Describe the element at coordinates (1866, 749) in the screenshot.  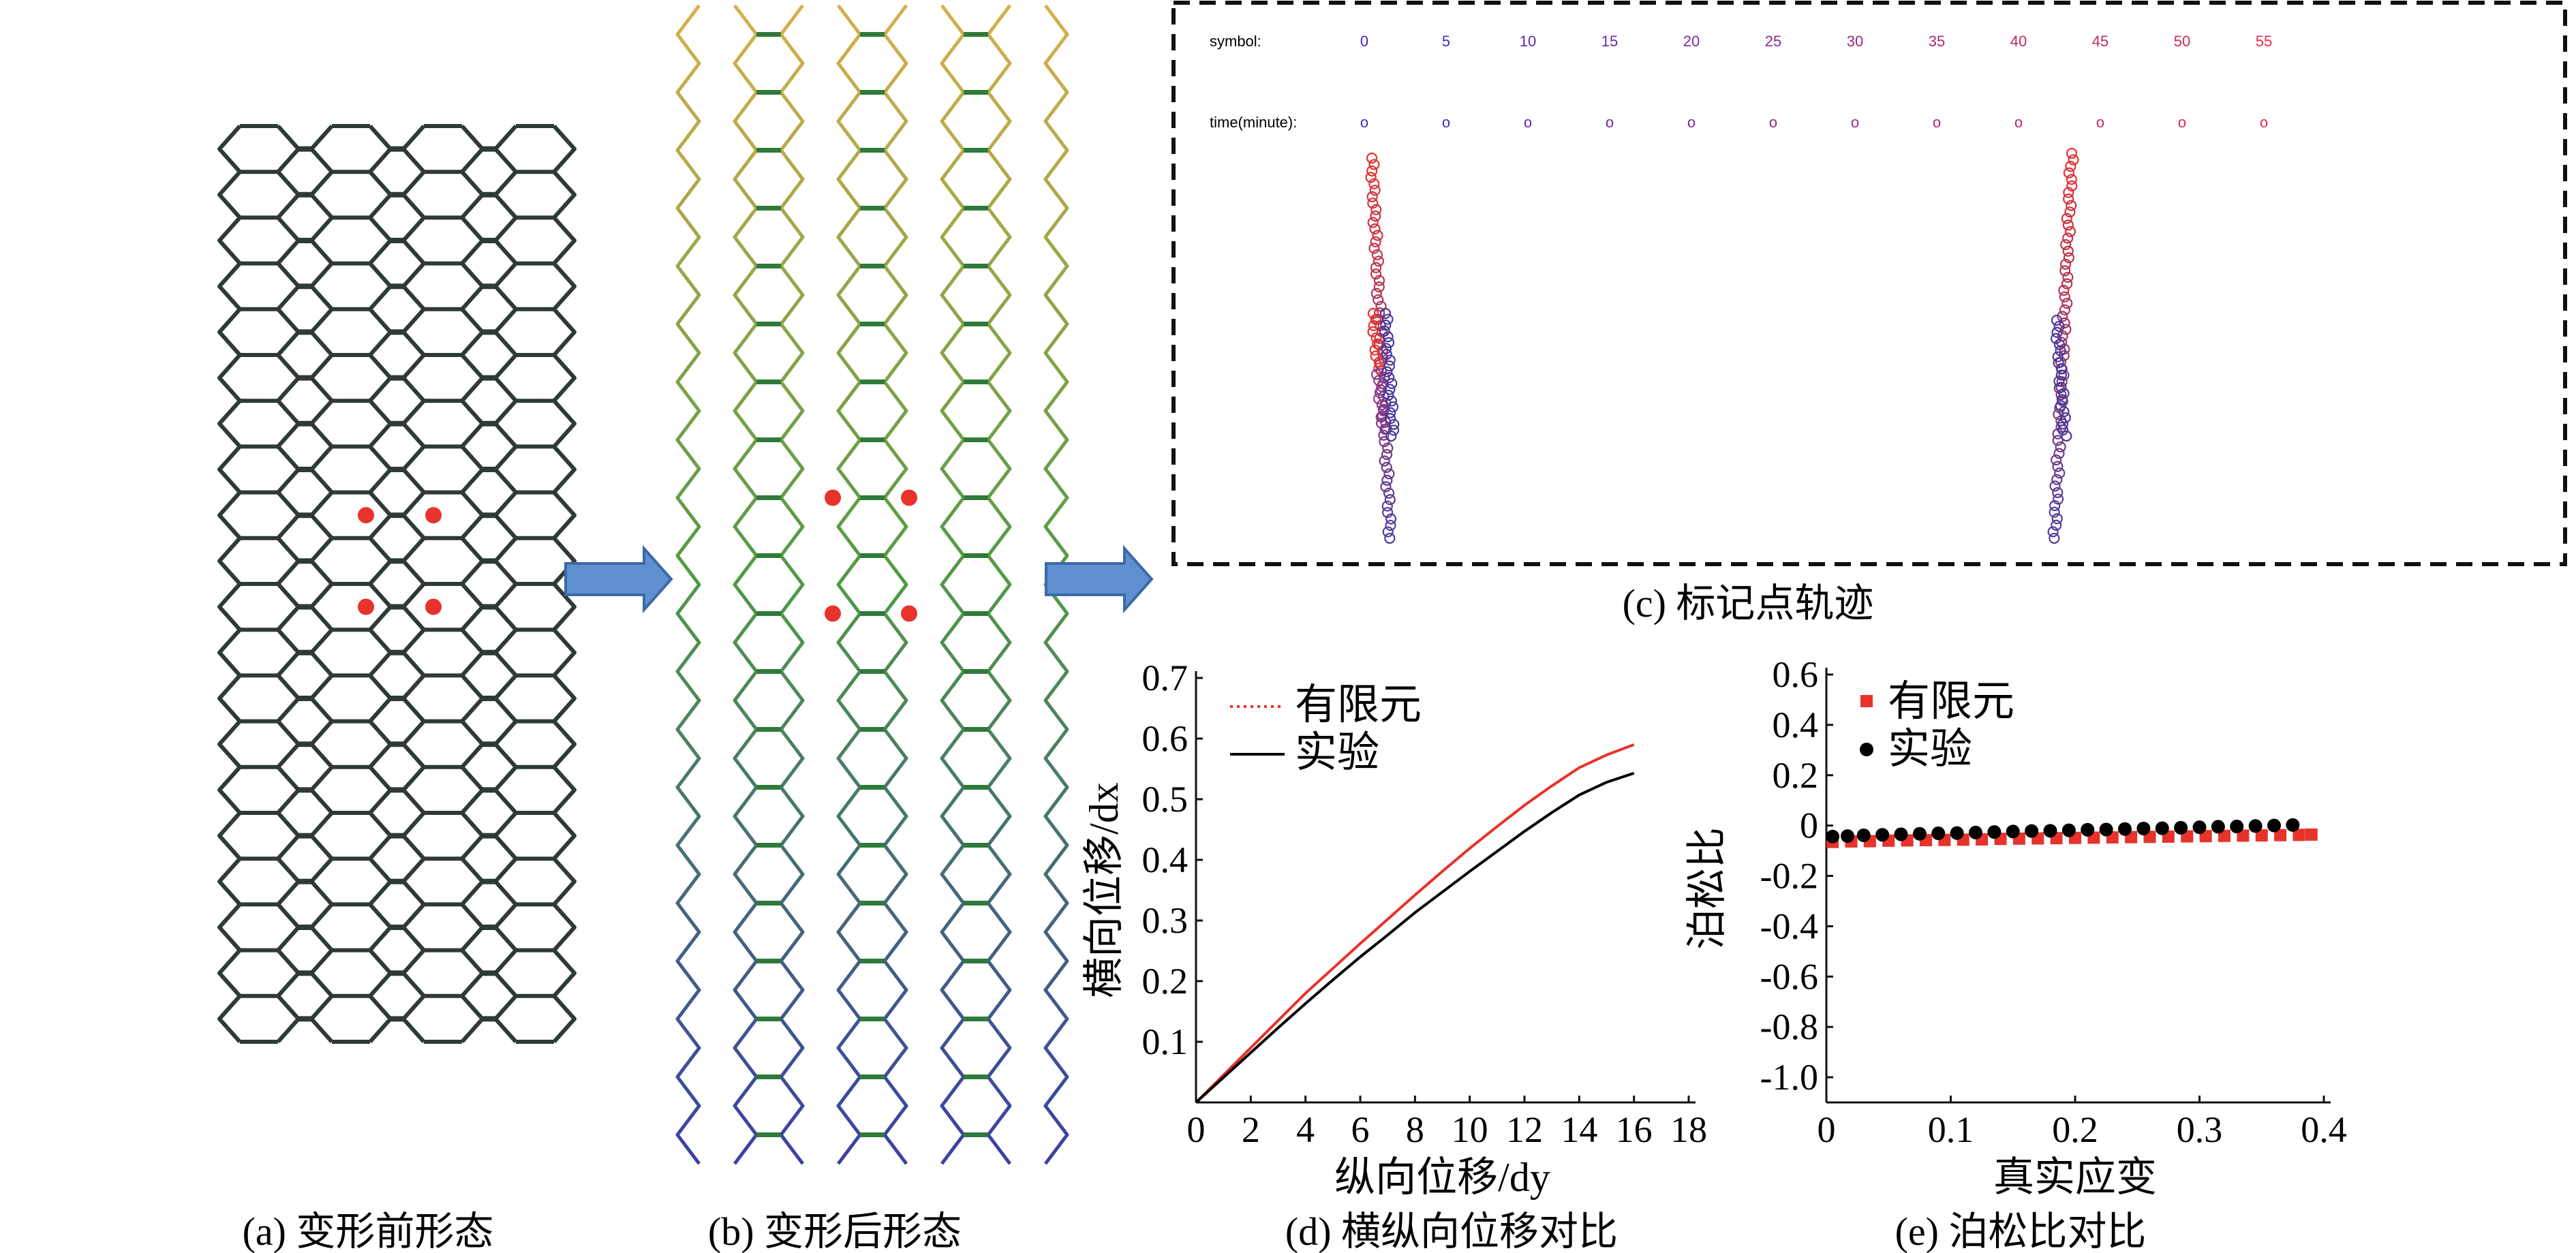
I see `legend-swatch` at that location.